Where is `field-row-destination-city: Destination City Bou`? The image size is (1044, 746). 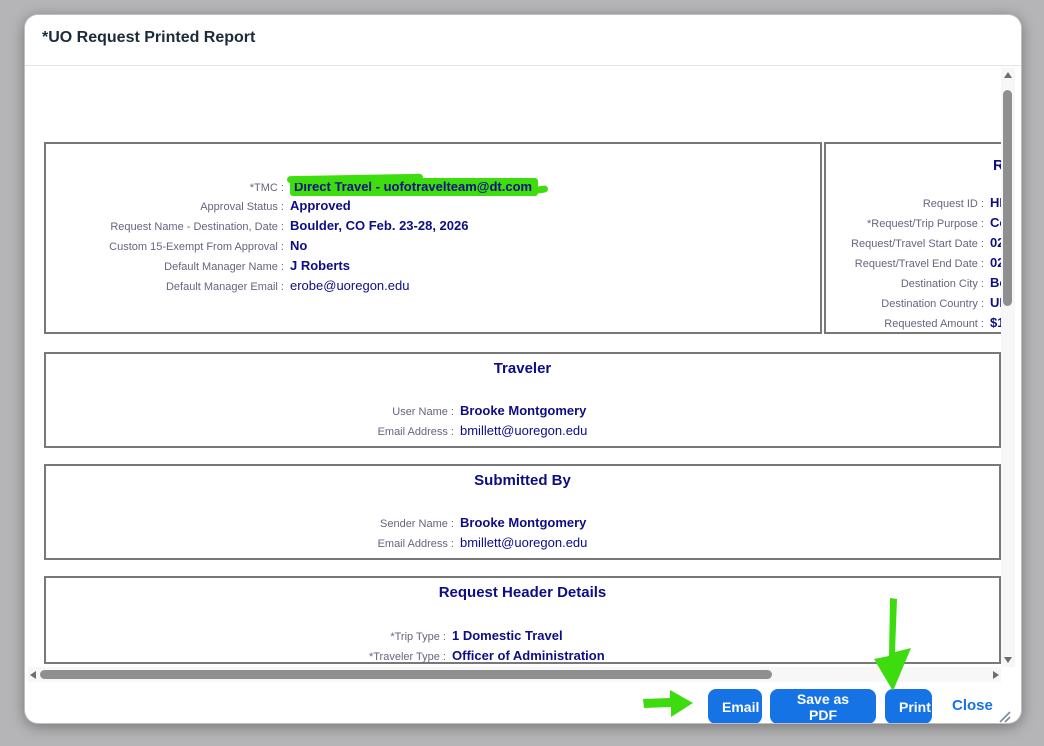
field-row-destination-city: Destination City Bou is located at coordinates (914, 285).